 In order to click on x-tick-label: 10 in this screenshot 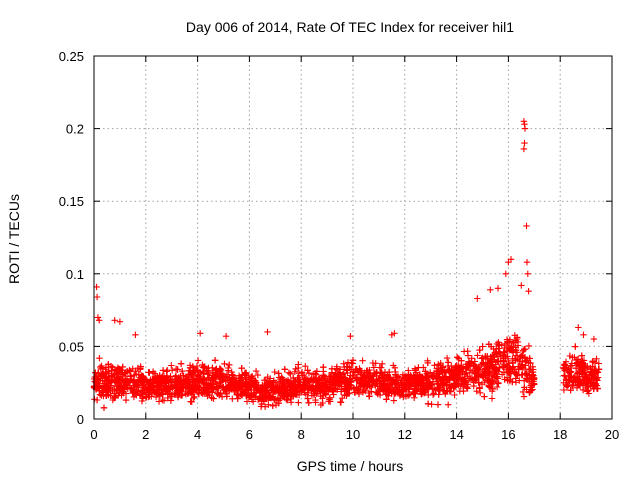, I will do `click(353, 434)`.